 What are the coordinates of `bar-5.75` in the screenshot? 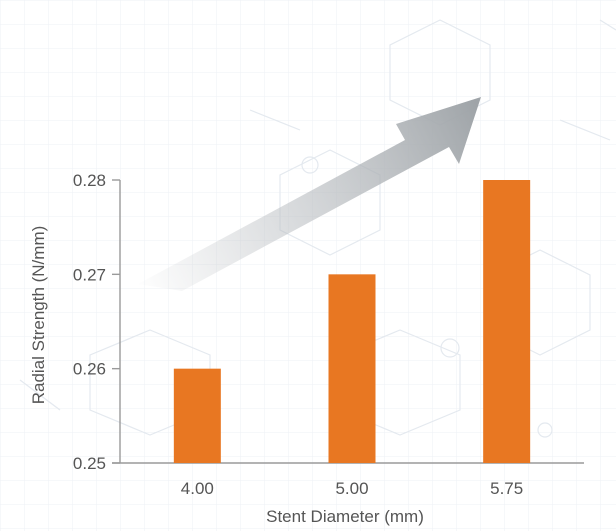 It's located at (507, 321).